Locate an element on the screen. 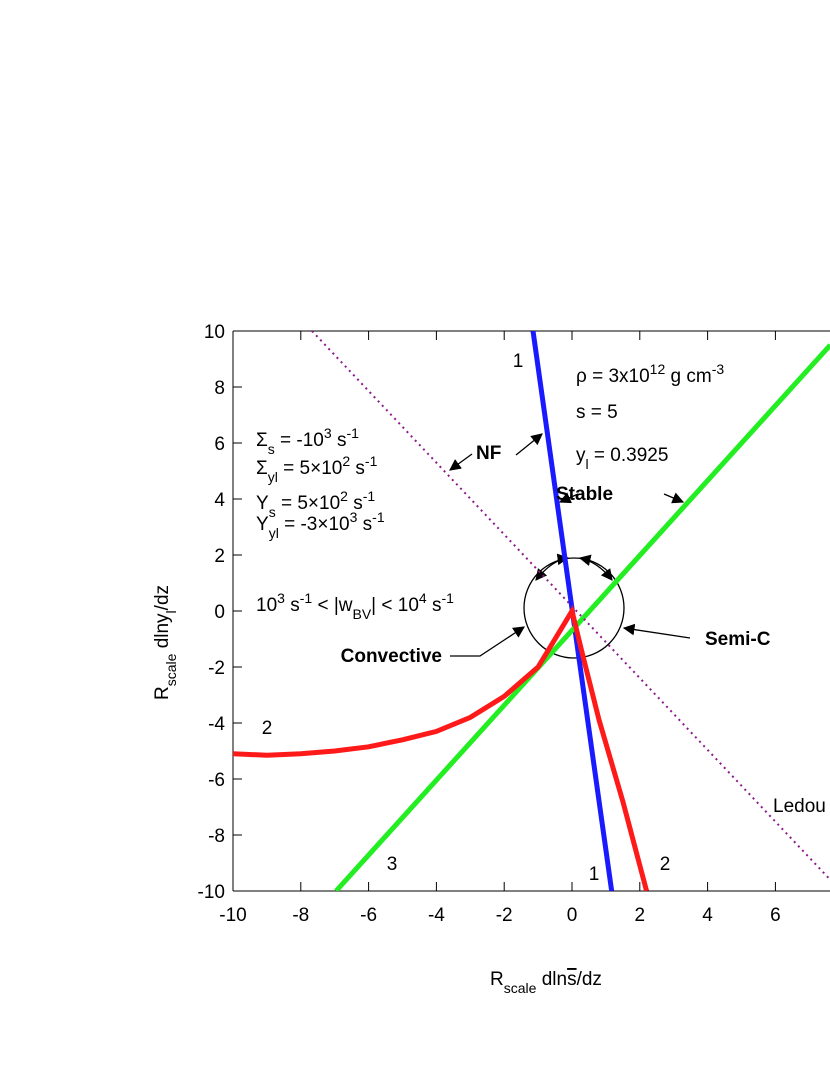 Image resolution: width=830 pixels, height=1080 pixels. x-tick-label: -8 is located at coordinates (300, 915).